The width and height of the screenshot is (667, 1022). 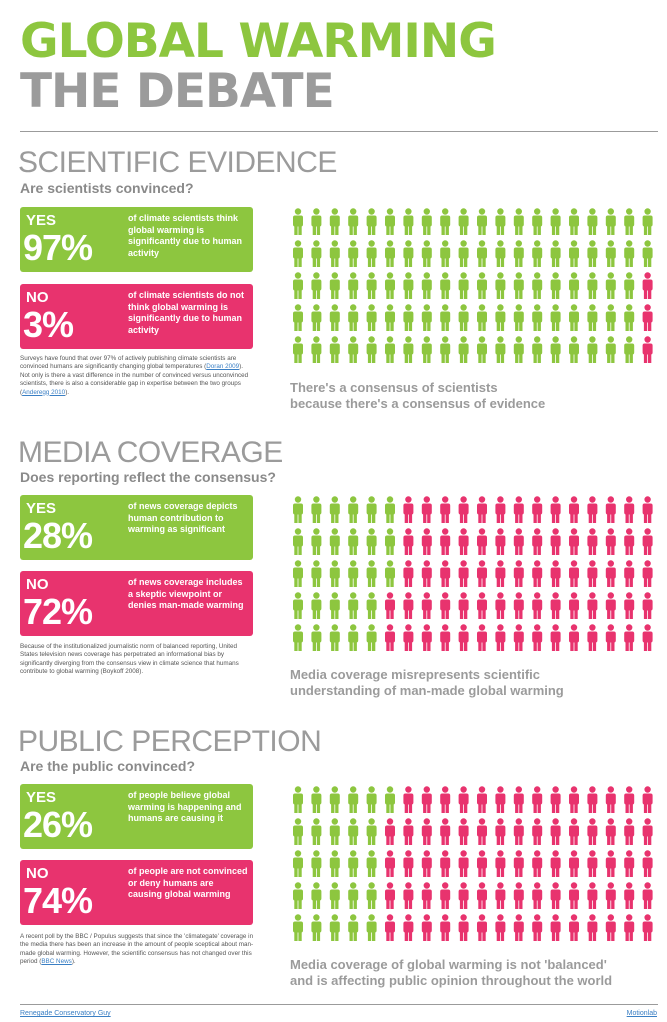 What do you see at coordinates (58, 824) in the screenshot?
I see `yes-percent: 26%` at bounding box center [58, 824].